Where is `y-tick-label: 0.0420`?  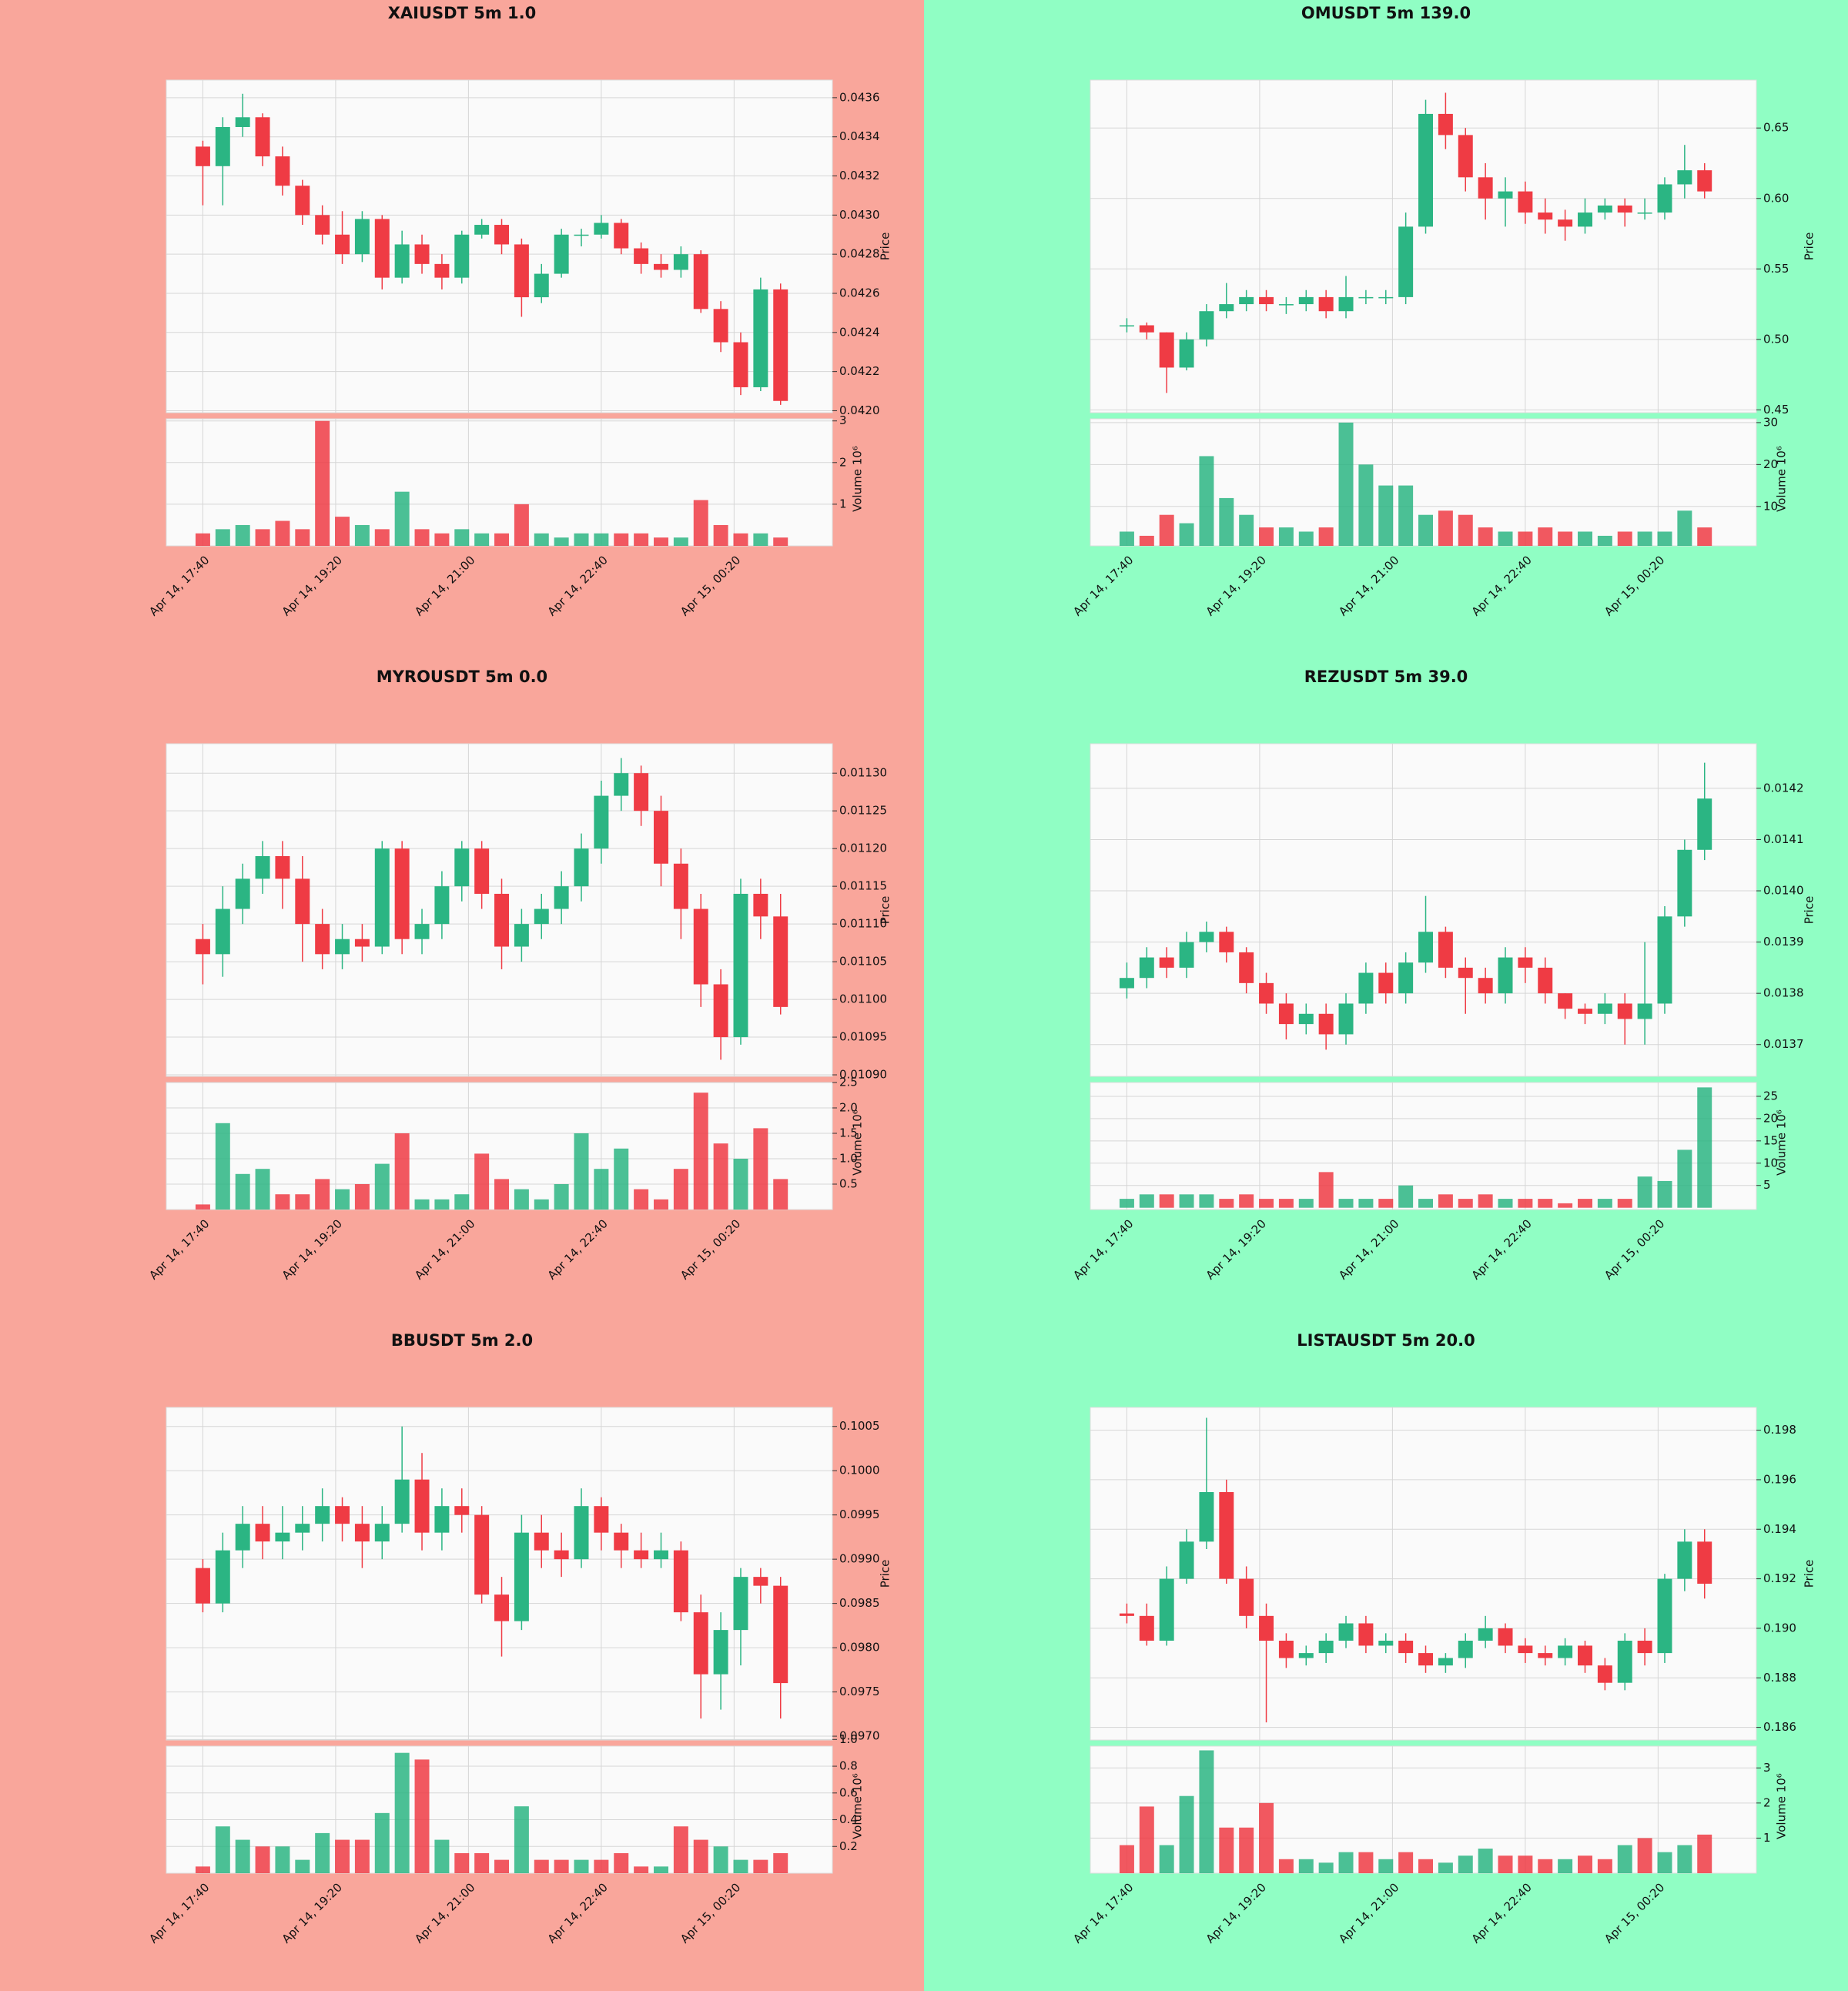
y-tick-label: 0.0420 is located at coordinates (859, 410).